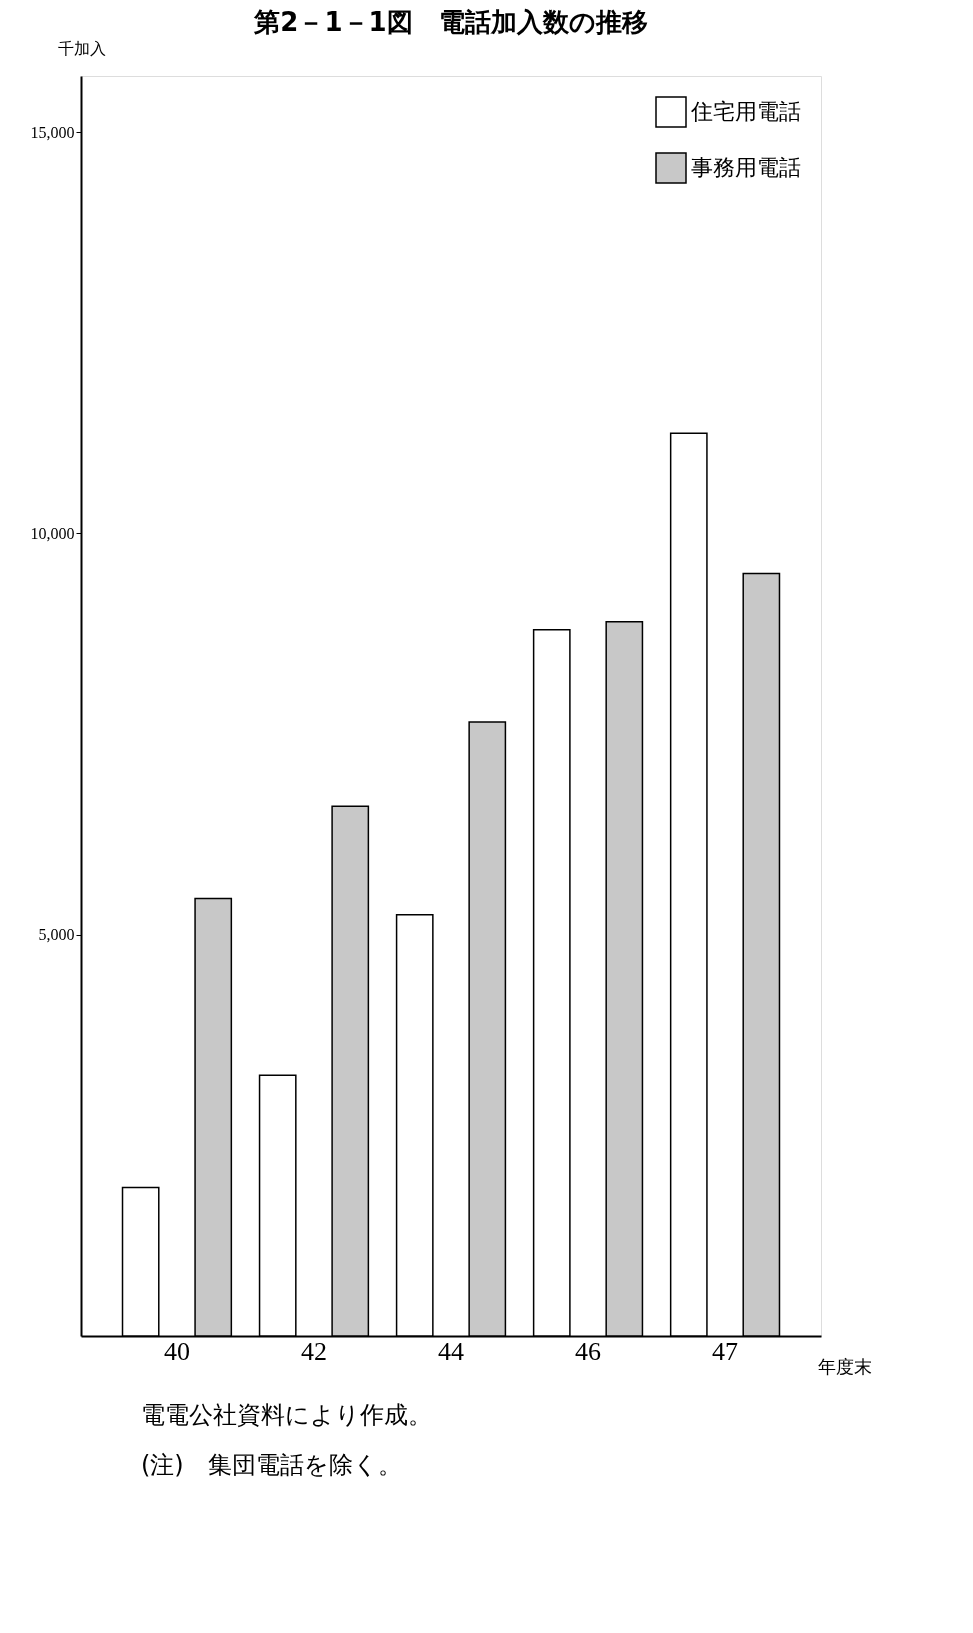 The height and width of the screenshot is (1633, 973). What do you see at coordinates (746, 167) in the screenshot?
I see `legend-label: 事務用電話` at bounding box center [746, 167].